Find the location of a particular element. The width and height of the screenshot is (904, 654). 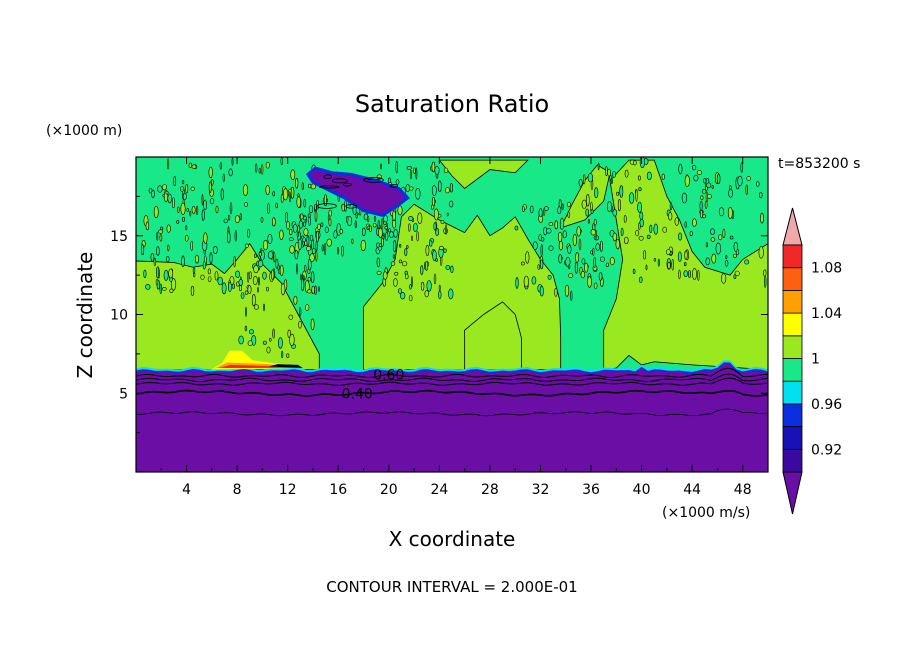

colorbar-label: 1.08 is located at coordinates (826, 269).